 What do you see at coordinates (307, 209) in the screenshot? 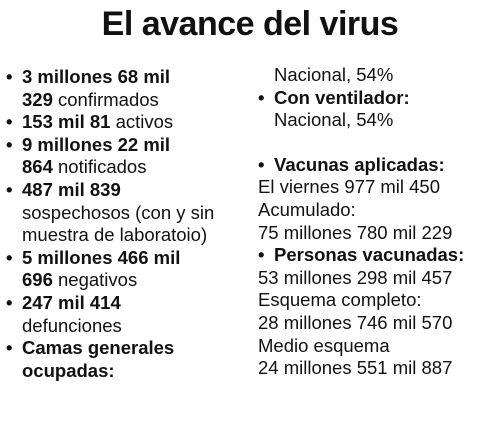
I see `acumulado-label: Acumulado:` at bounding box center [307, 209].